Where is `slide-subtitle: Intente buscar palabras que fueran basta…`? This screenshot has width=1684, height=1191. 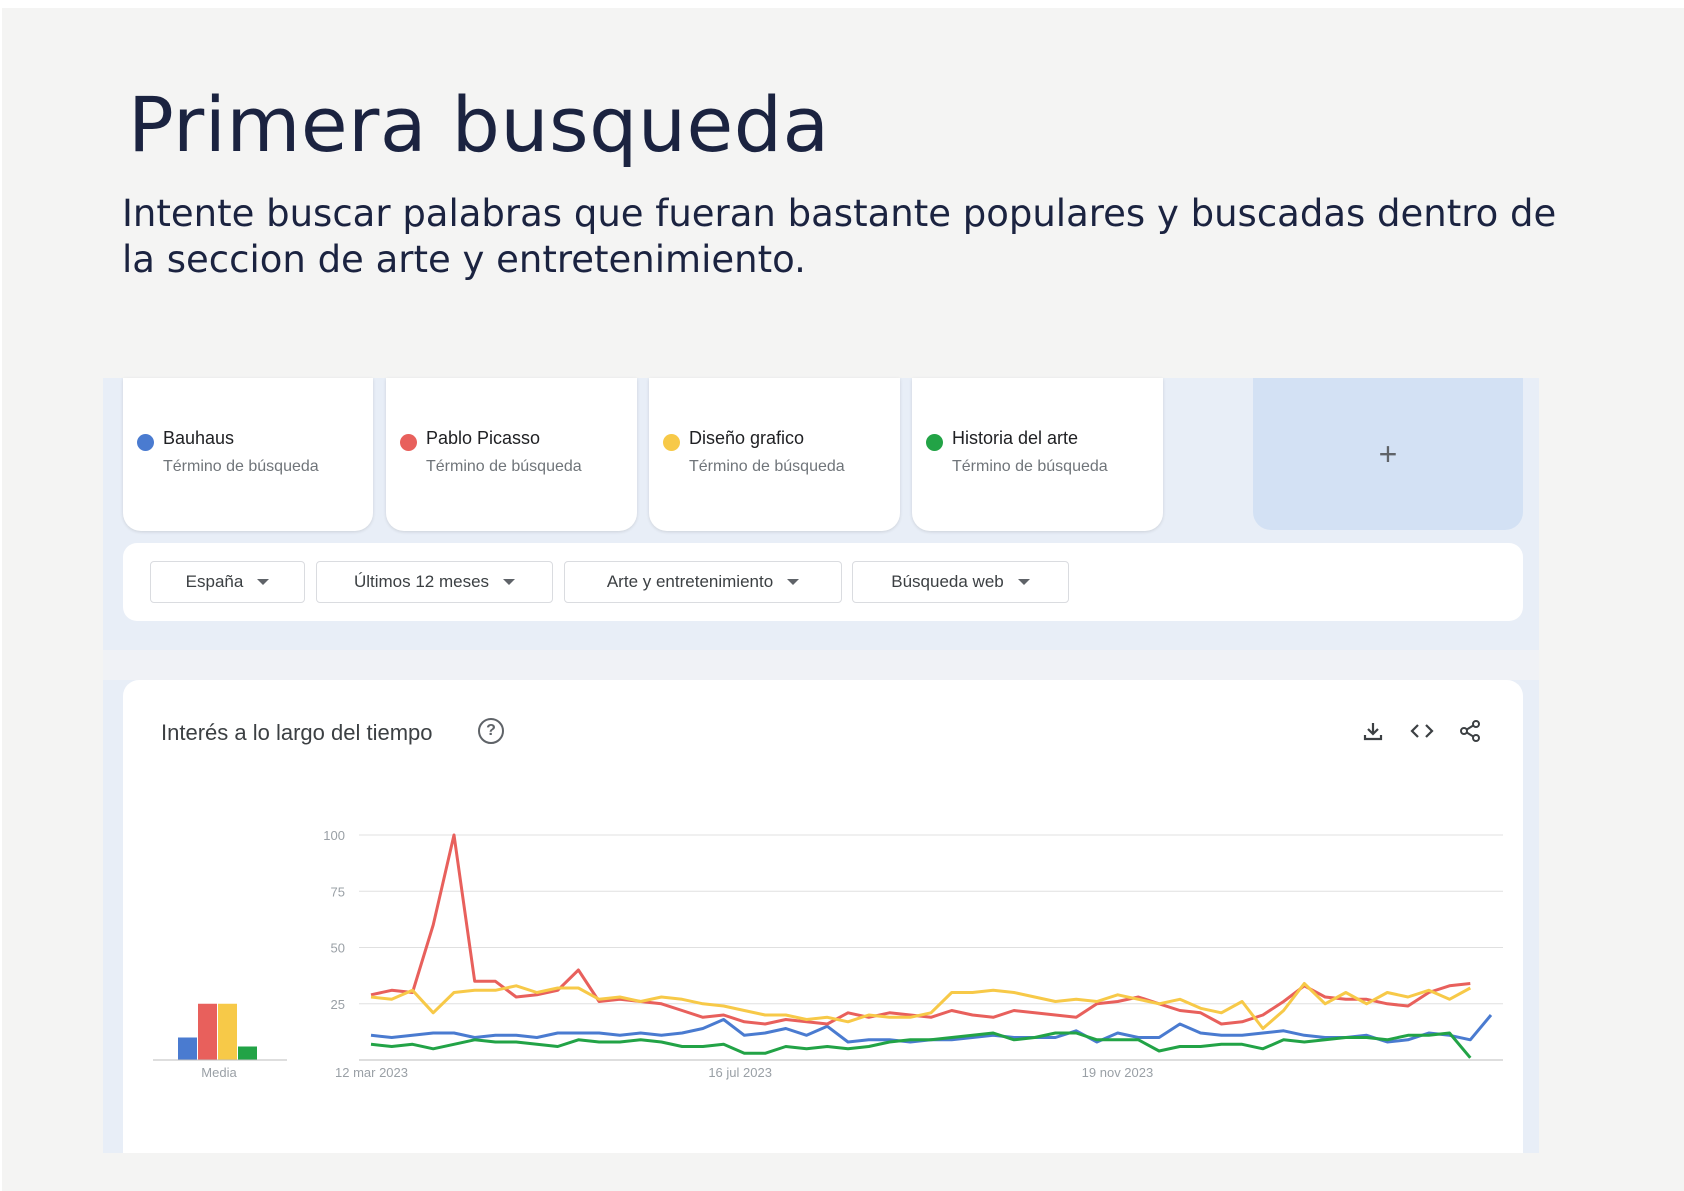
slide-subtitle: Intente buscar palabras que fueran basta… is located at coordinates (839, 236).